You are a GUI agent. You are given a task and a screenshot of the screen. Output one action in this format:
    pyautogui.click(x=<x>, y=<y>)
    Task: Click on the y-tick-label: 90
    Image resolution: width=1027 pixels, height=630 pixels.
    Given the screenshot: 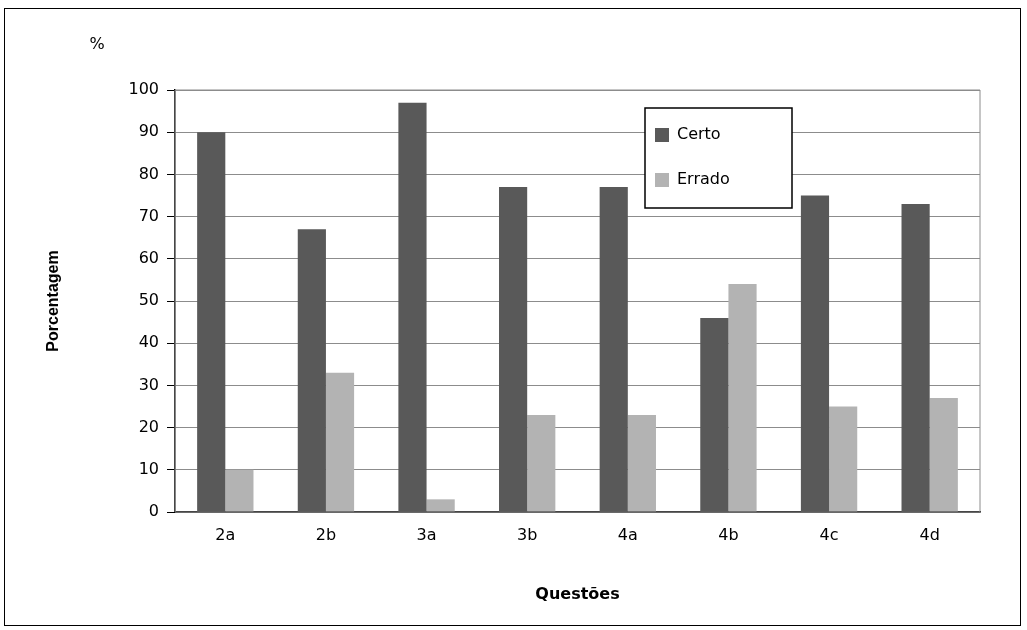 What is the action you would take?
    pyautogui.click(x=148, y=131)
    